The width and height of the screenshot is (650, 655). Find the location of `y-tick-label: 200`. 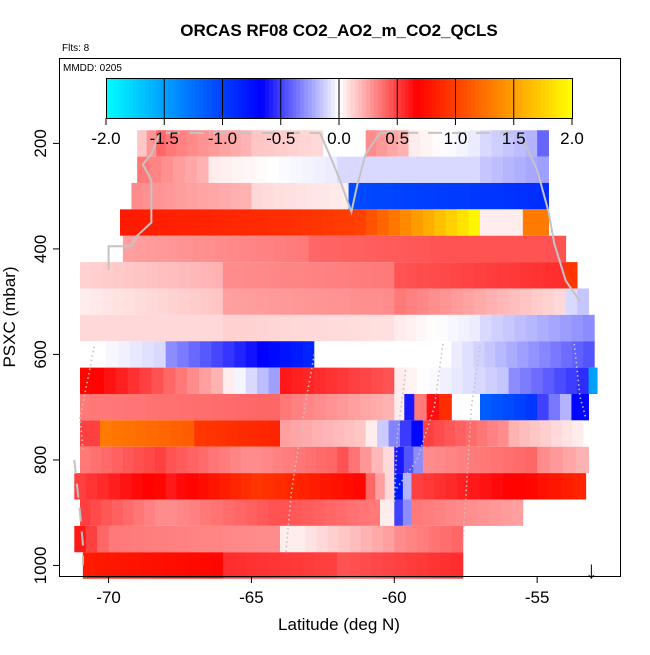

y-tick-label: 200 is located at coordinates (40, 143).